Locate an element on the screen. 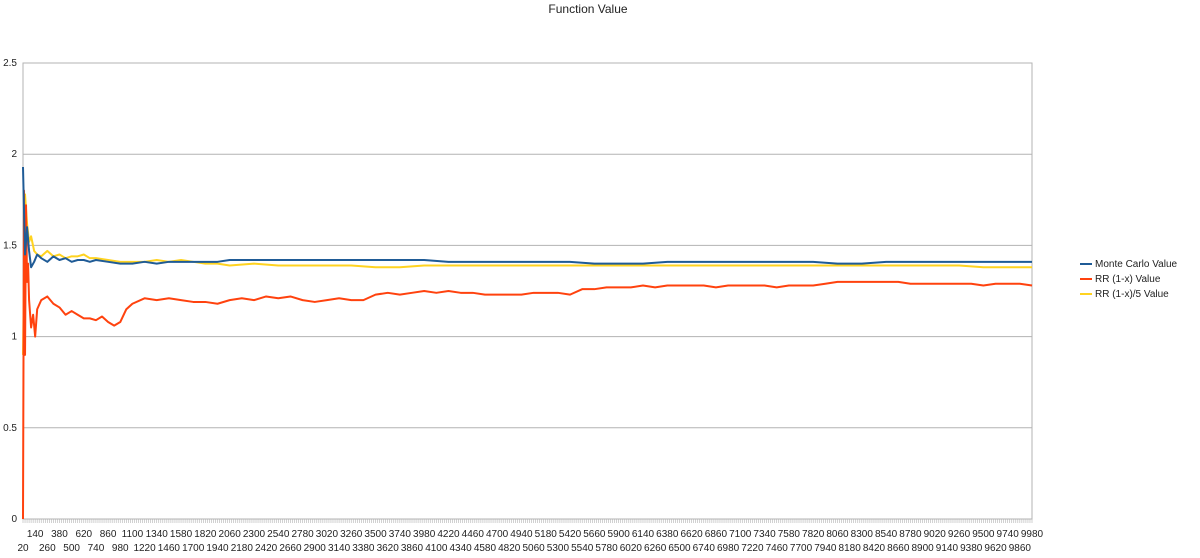  x-tick-label: 20 is located at coordinates (23, 548).